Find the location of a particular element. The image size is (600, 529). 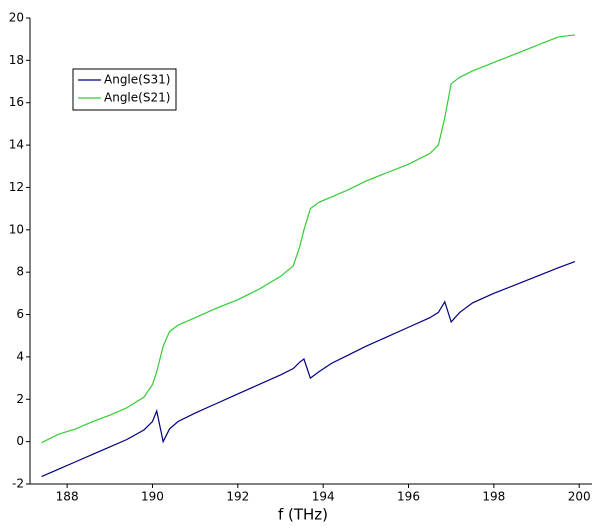

legend-label: Angle(S21) is located at coordinates (137, 98).